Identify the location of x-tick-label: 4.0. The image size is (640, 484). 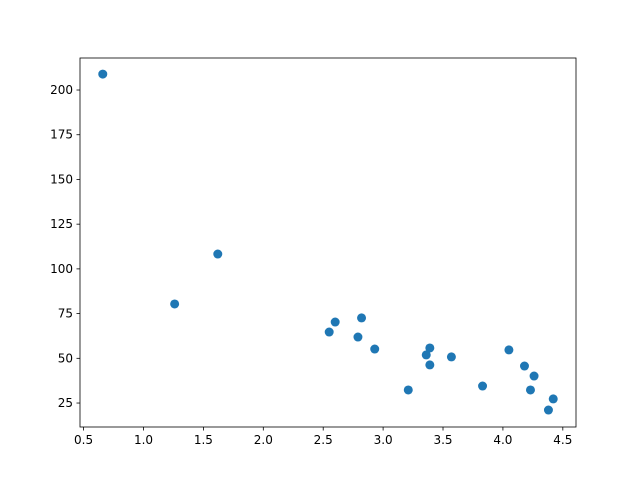
(502, 440).